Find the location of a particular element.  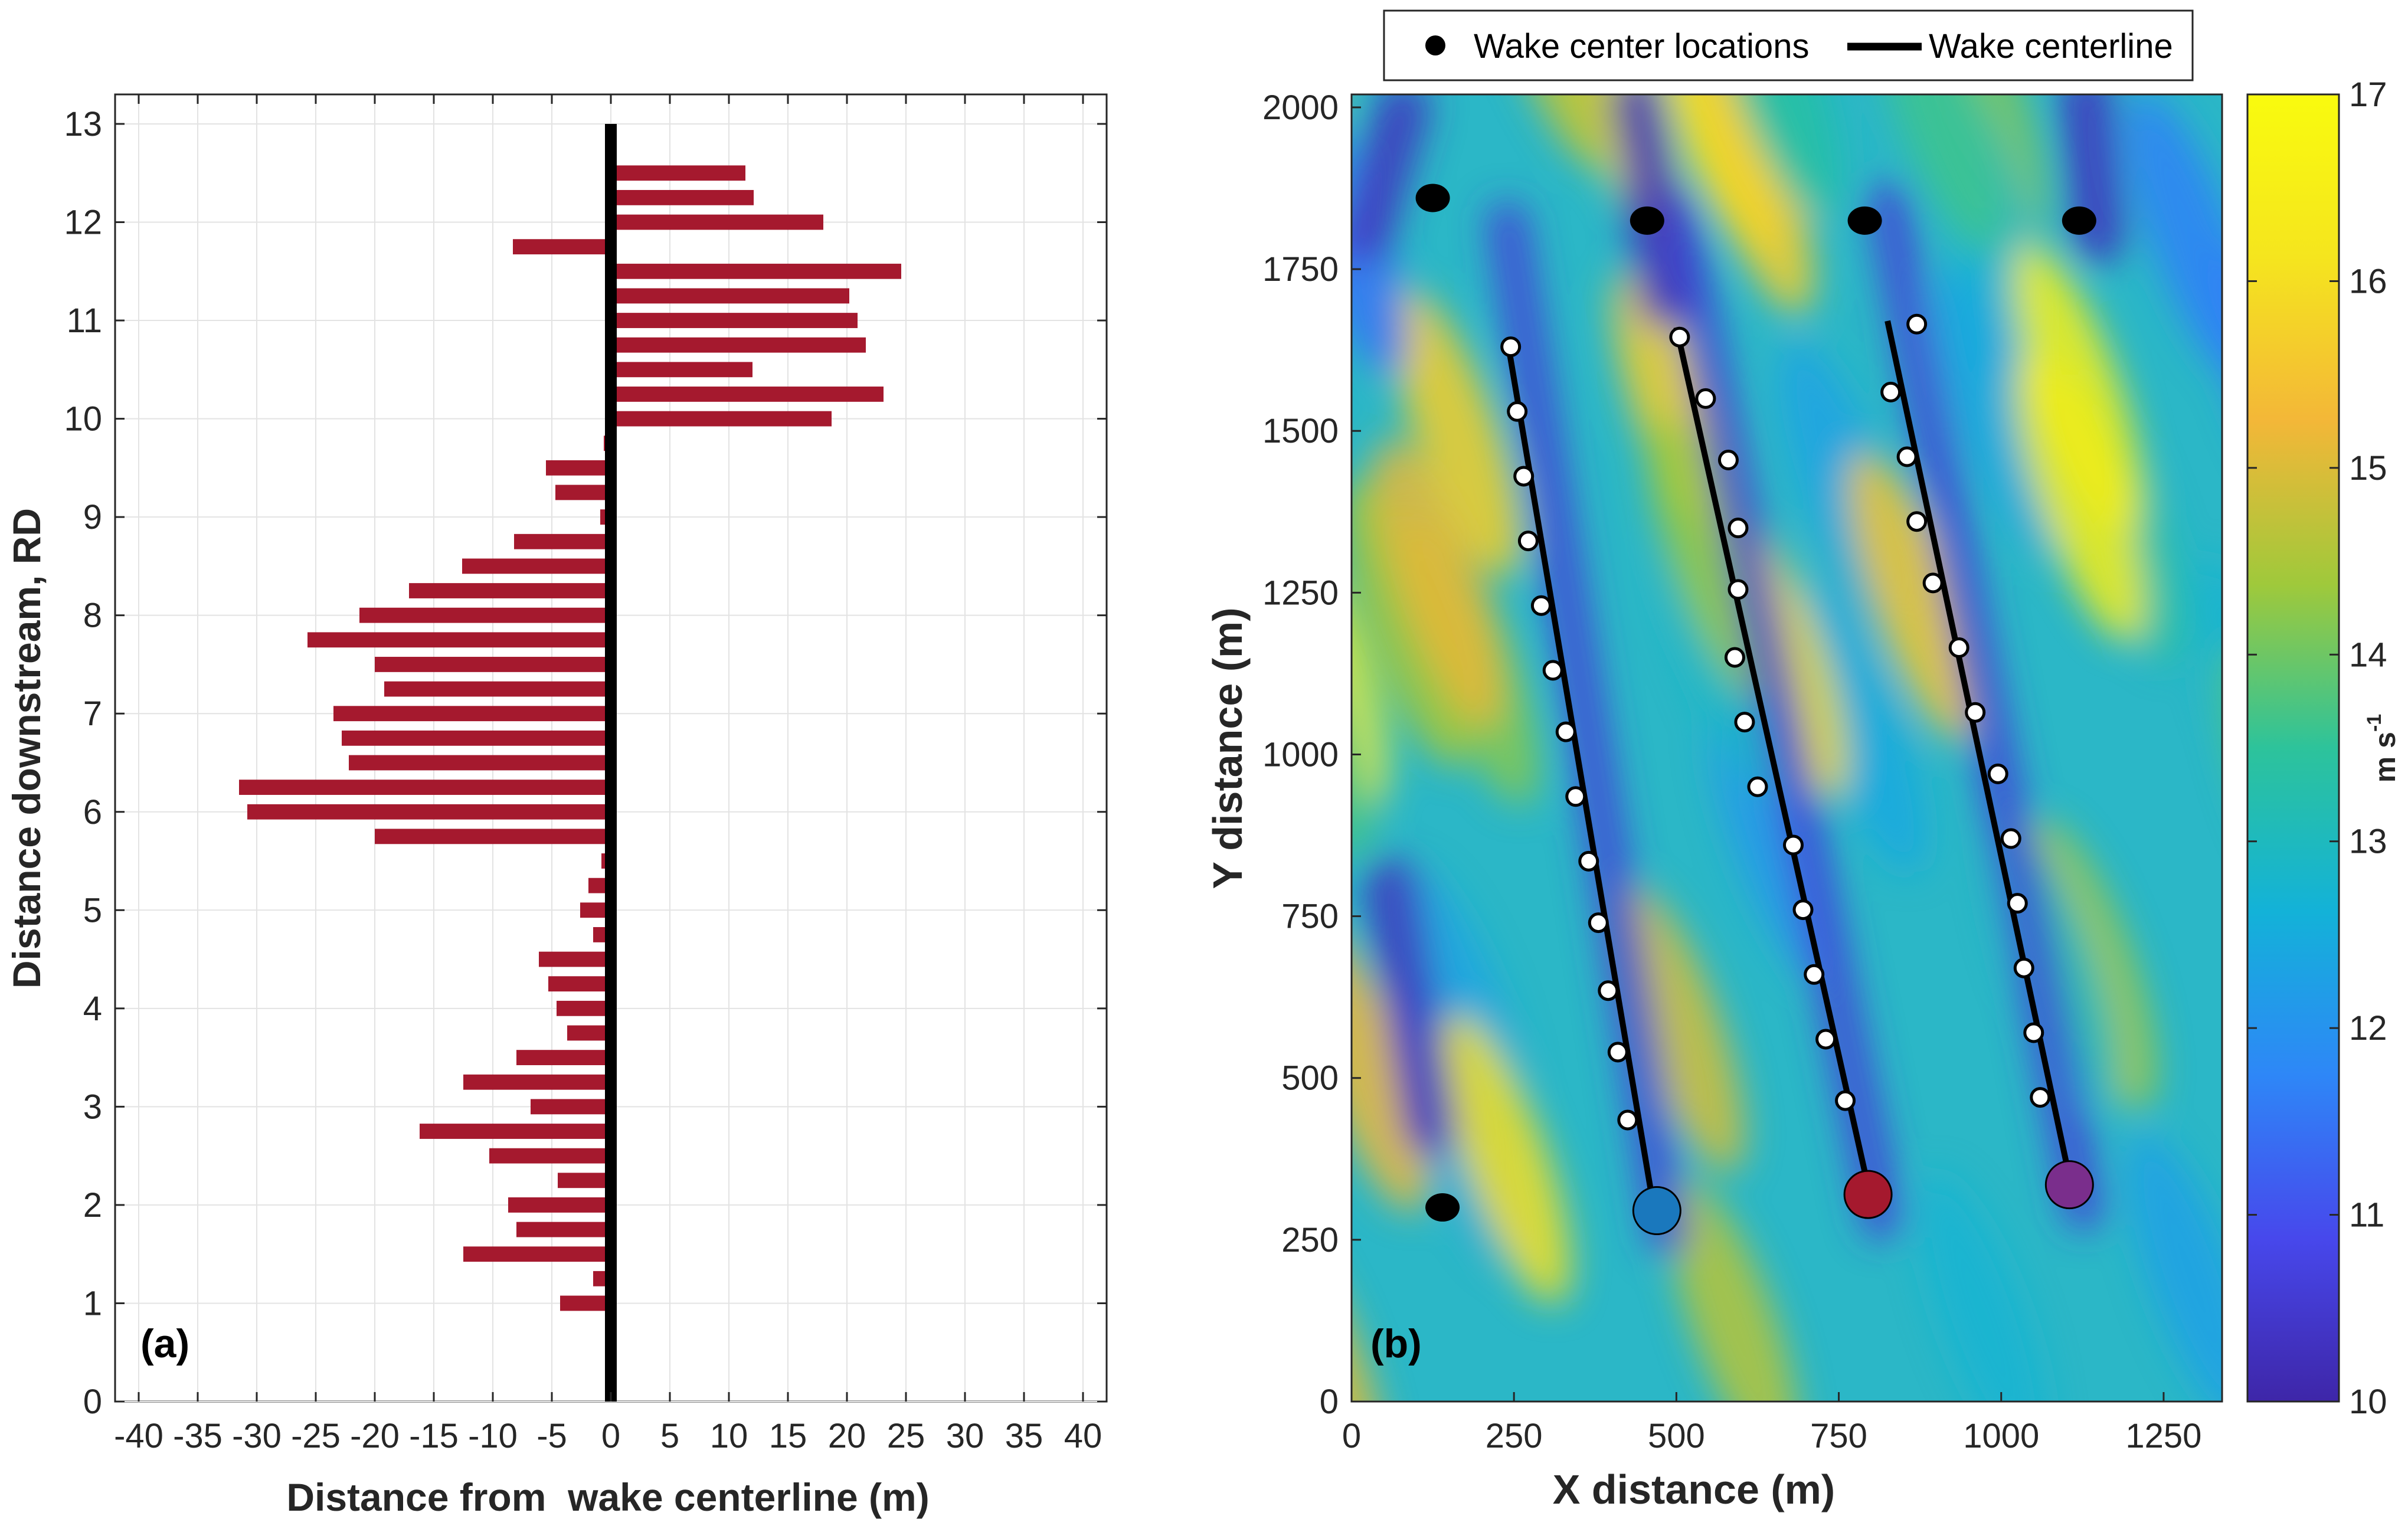

legend-box is located at coordinates (1789, 45).